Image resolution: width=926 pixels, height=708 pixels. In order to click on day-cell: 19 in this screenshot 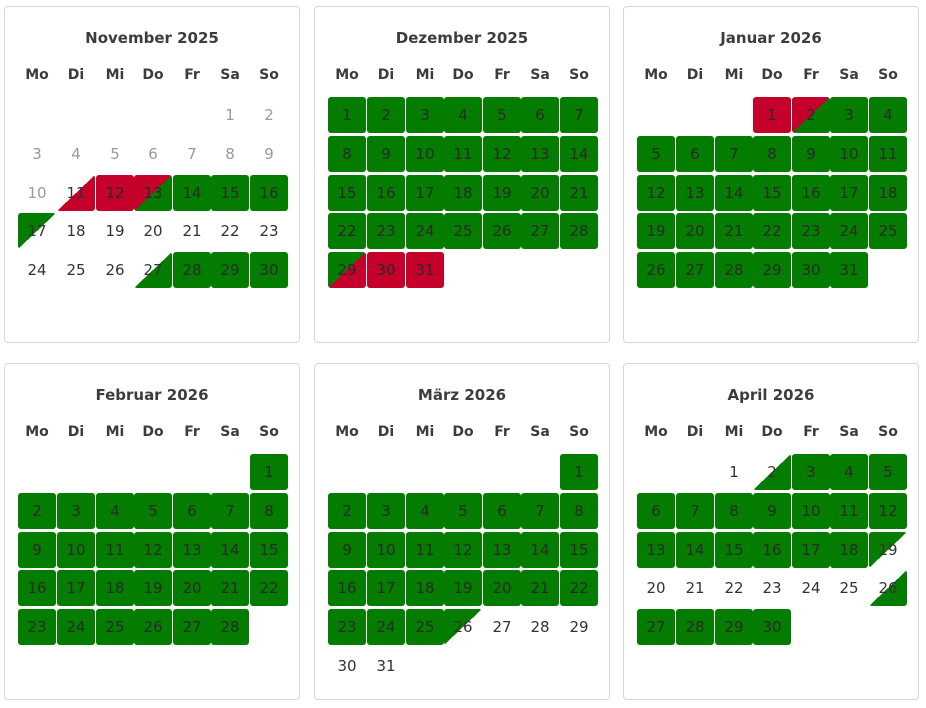, I will do `click(115, 231)`.